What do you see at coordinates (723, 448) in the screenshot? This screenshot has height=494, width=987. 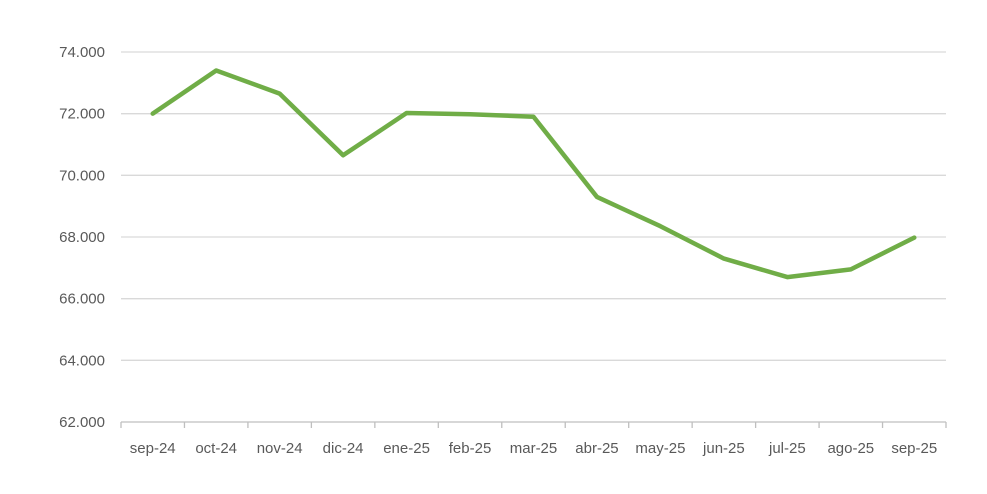 I see `x-tick-label: jun-25` at bounding box center [723, 448].